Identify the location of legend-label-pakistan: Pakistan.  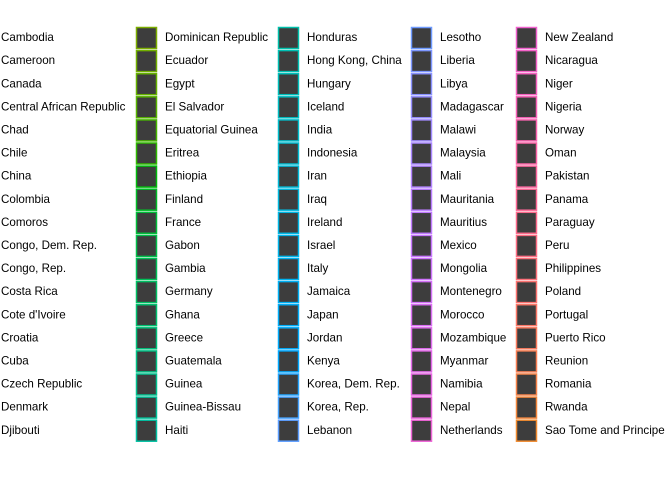
(567, 176).